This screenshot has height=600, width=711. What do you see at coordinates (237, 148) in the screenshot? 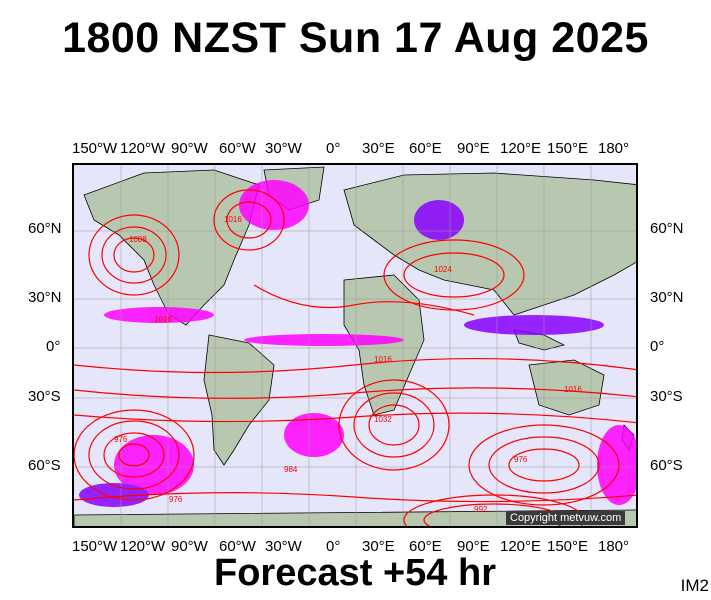
I see `lon-label-top: 60°W` at bounding box center [237, 148].